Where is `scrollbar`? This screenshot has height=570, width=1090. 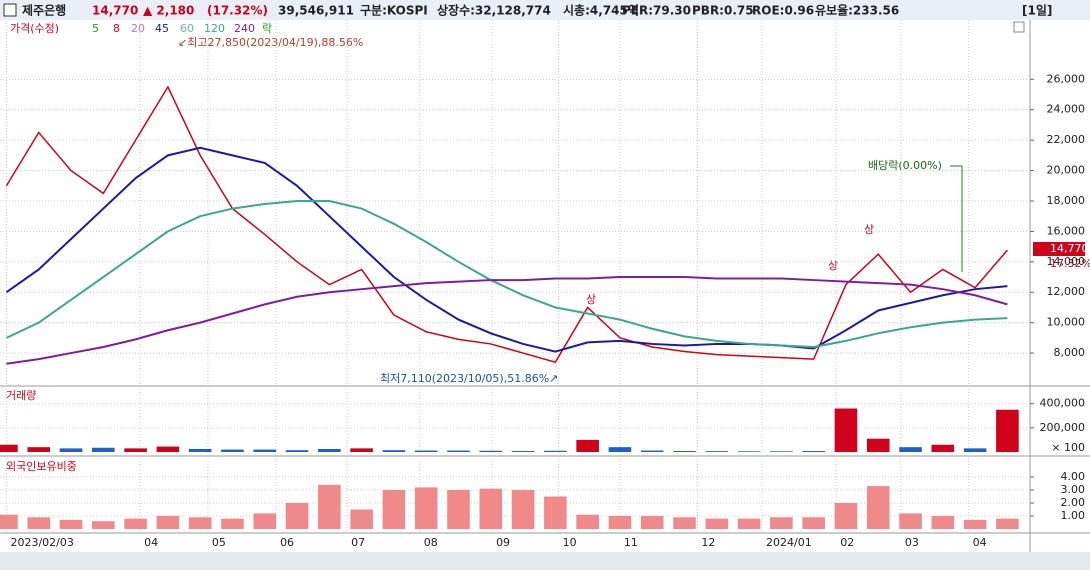
scrollbar is located at coordinates (545, 561).